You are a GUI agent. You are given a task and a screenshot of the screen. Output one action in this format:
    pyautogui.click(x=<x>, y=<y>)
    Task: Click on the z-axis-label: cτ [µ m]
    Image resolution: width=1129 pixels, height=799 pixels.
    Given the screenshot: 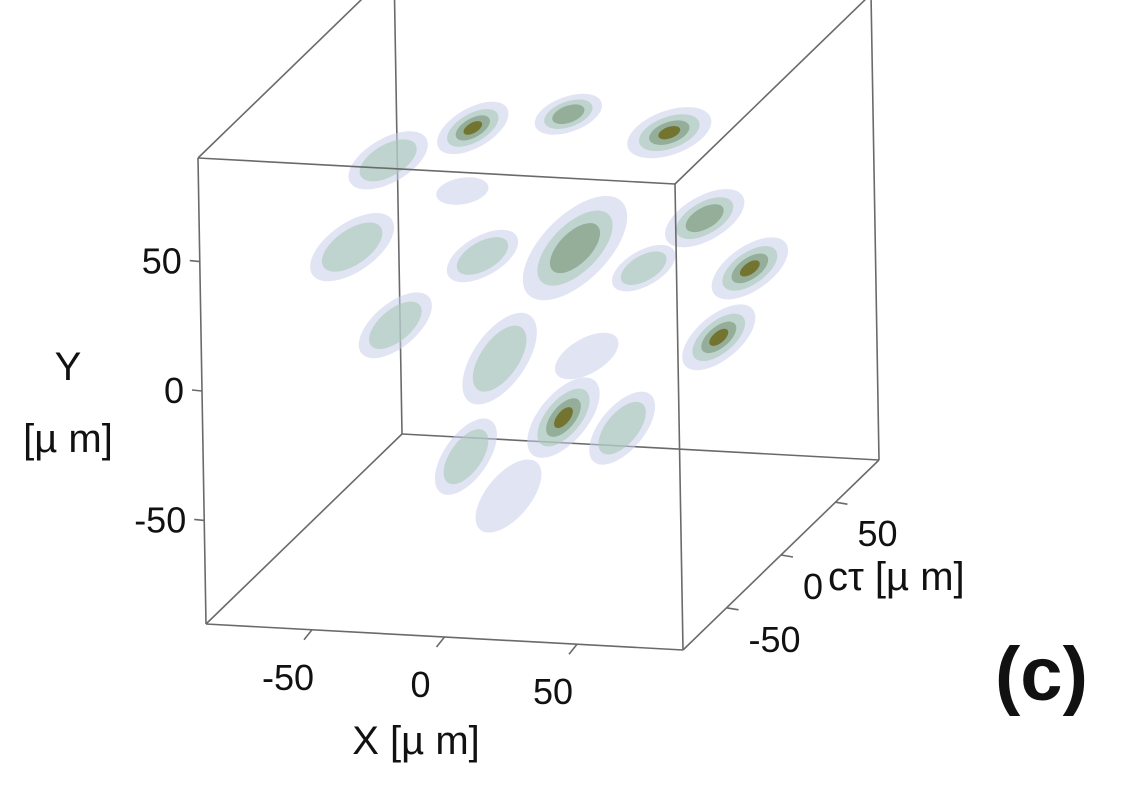 What is the action you would take?
    pyautogui.click(x=896, y=577)
    